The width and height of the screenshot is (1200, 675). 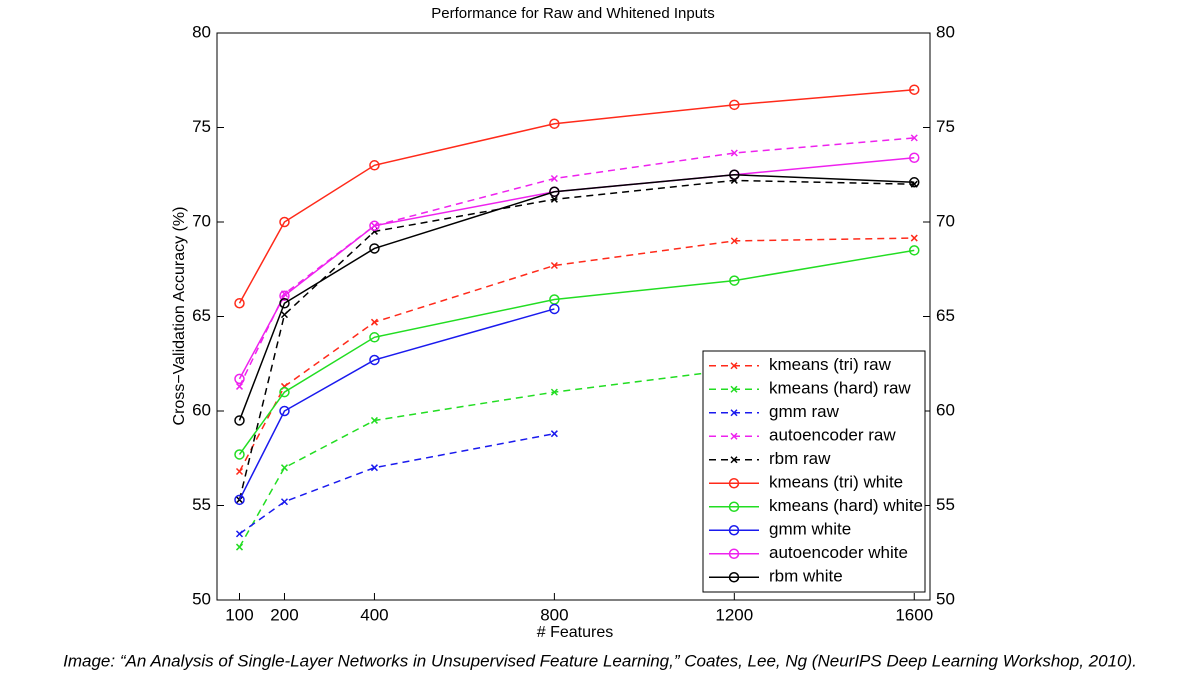 I want to click on legend-label: rbm white, so click(x=806, y=576).